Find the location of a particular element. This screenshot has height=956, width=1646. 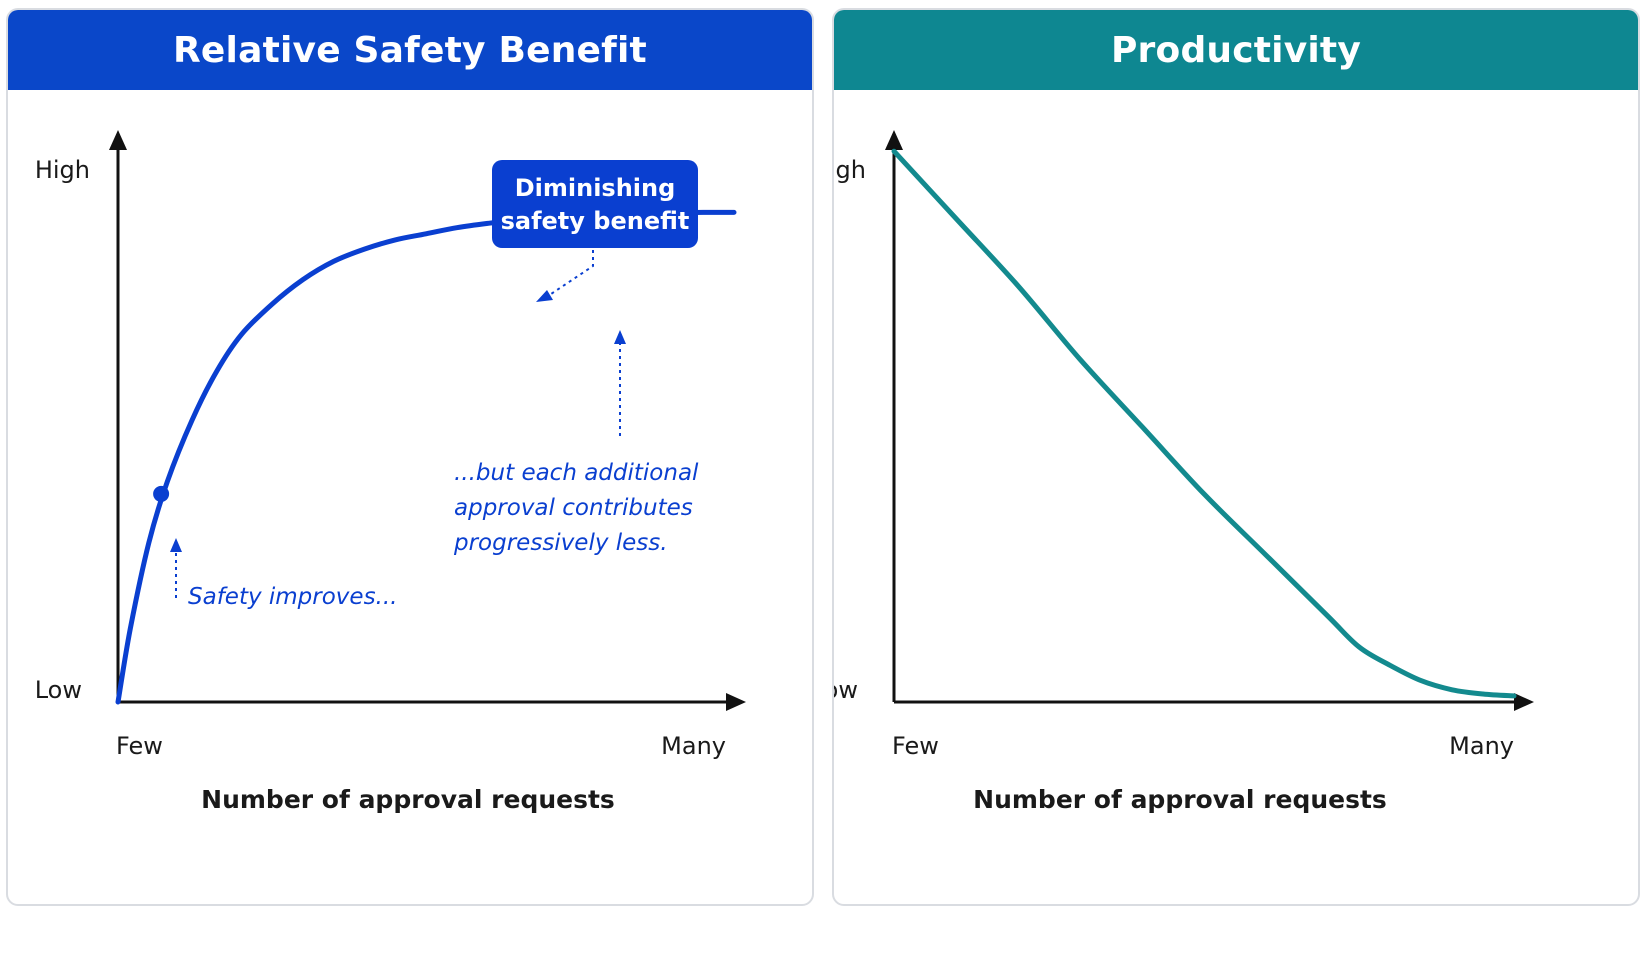

diminishing-arrowhead is located at coordinates (620, 337).